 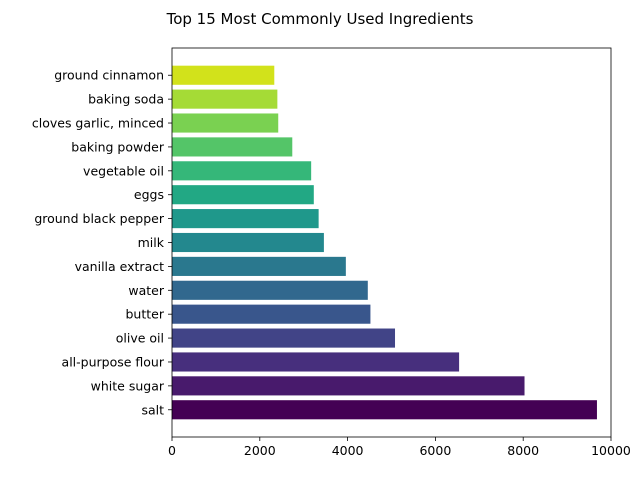 What do you see at coordinates (146, 290) in the screenshot?
I see `y-tick-label: water` at bounding box center [146, 290].